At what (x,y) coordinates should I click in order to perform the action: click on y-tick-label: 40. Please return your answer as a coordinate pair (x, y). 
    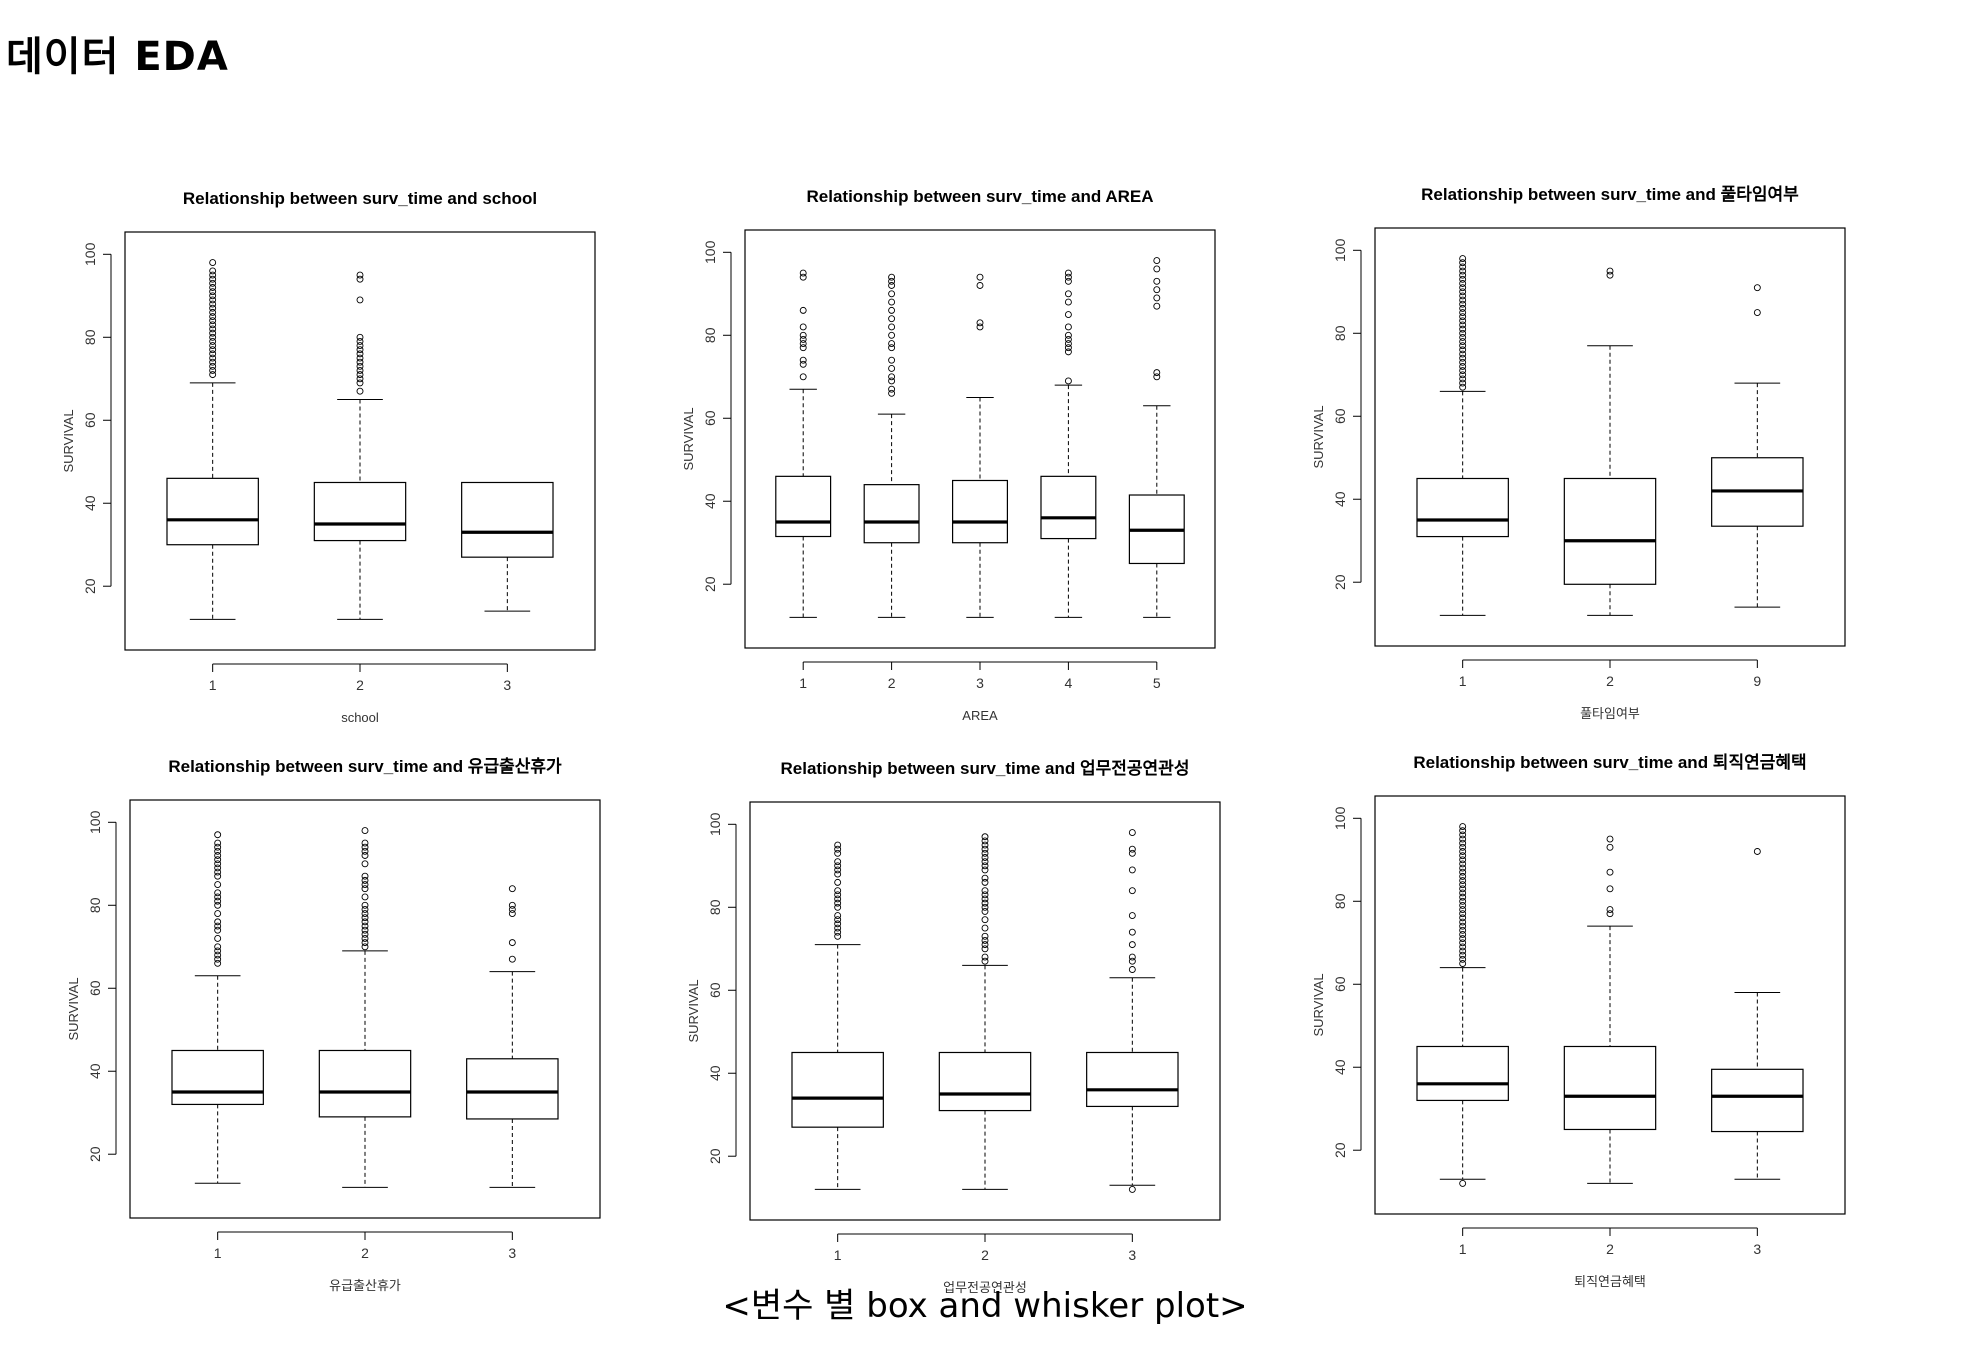
    Looking at the image, I should click on (1340, 499).